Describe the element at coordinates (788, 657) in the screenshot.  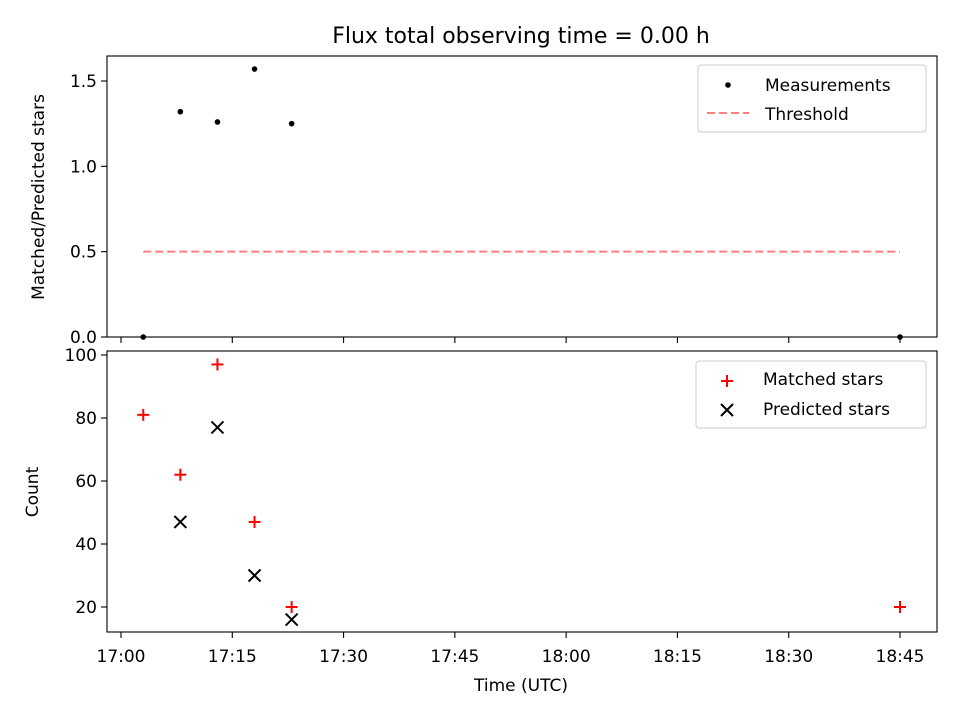
I see `x-tick-label-6: 18:30` at that location.